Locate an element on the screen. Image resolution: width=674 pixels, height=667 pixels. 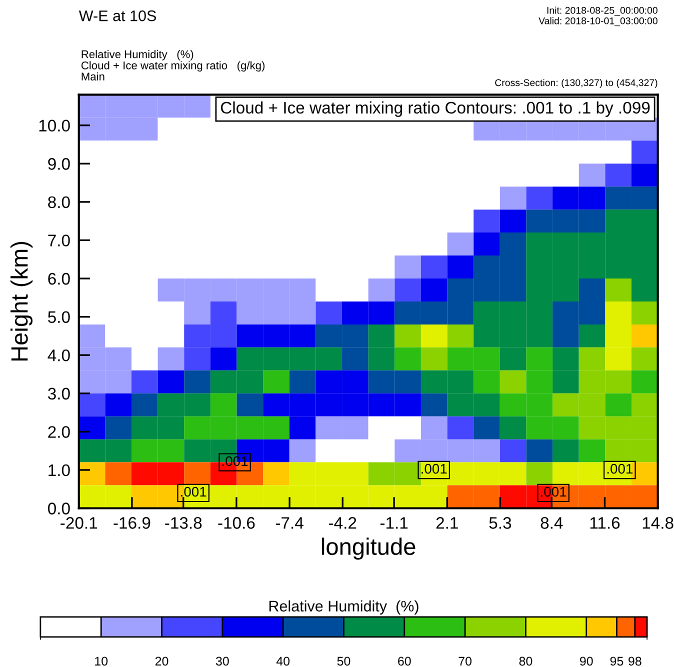
y-tick-label: 3.0 is located at coordinates (59, 394).